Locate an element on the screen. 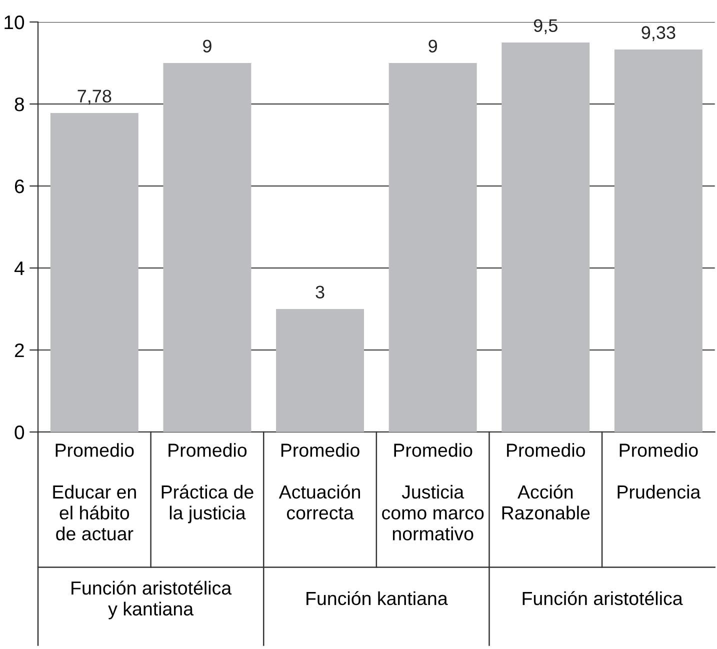 The width and height of the screenshot is (717, 649). category-label: Promedio Acción Razonable is located at coordinates (546, 481).